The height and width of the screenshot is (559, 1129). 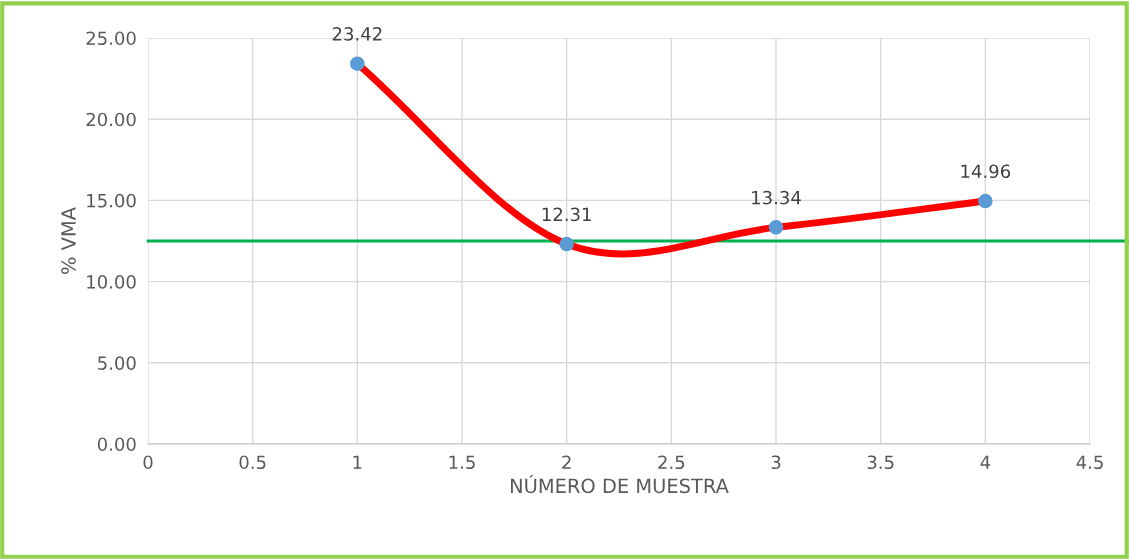 What do you see at coordinates (111, 282) in the screenshot?
I see `y-tick-label: 10.00` at bounding box center [111, 282].